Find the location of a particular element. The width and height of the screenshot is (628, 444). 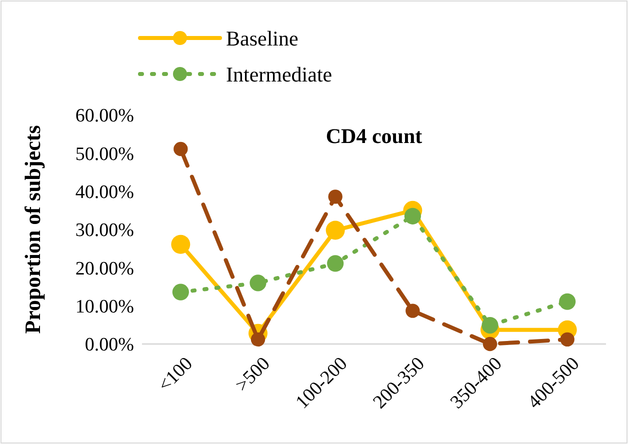

chart-title: CD4 count is located at coordinates (374, 136).